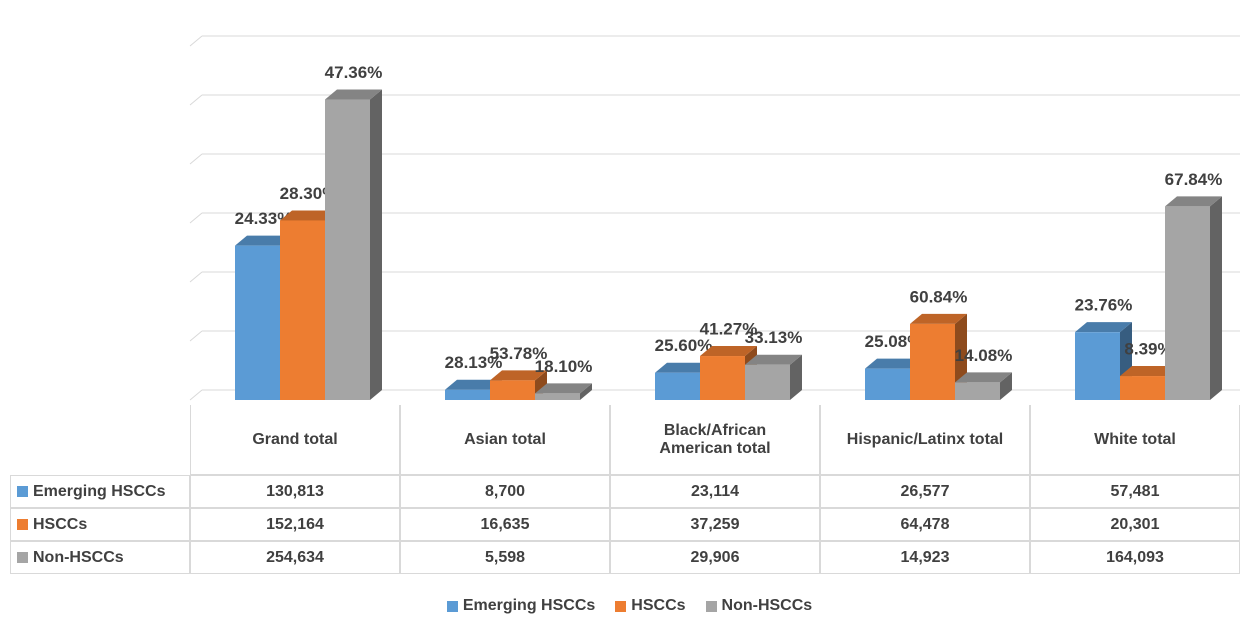 Image resolution: width=1259 pixels, height=625 pixels. I want to click on legend-label: Non-HSCCs, so click(767, 605).